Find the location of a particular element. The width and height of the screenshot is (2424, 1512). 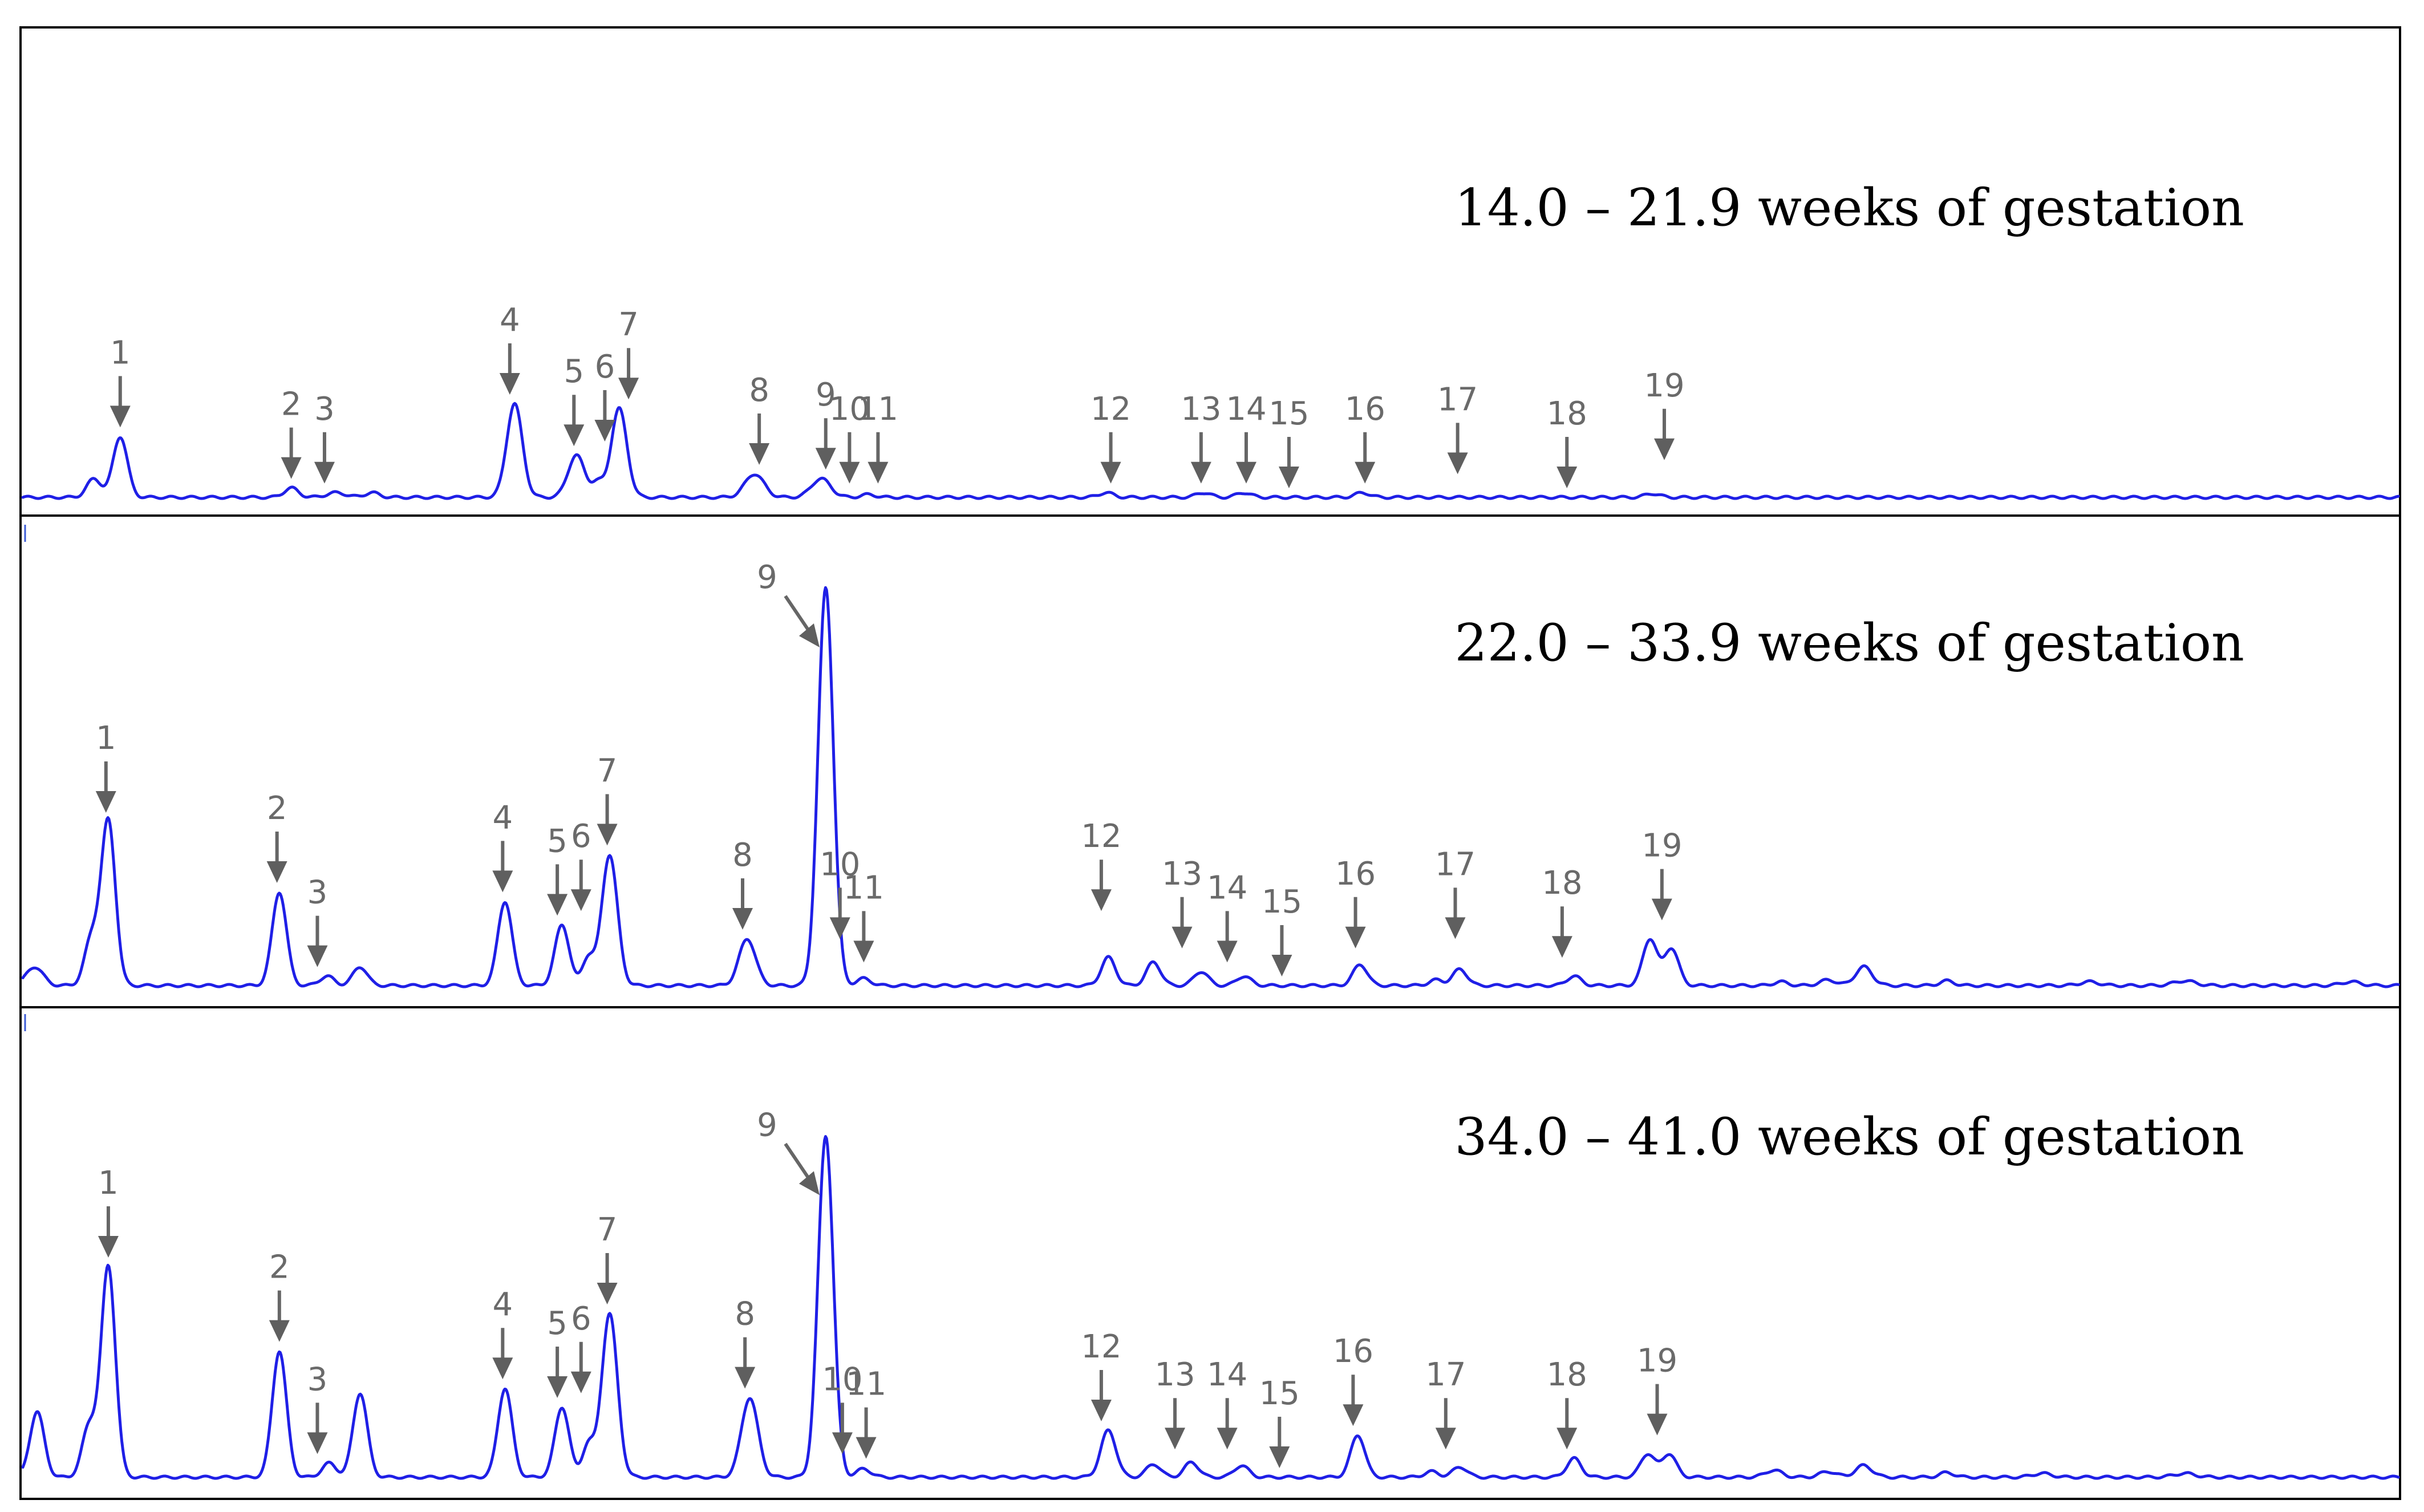

peak-label: 15 is located at coordinates (1288, 413).